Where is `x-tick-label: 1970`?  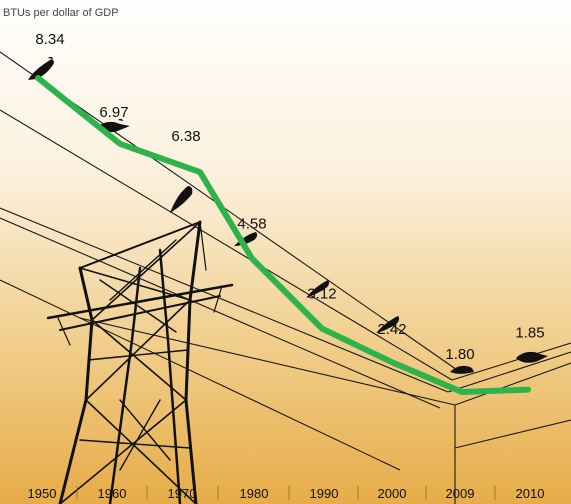 x-tick-label: 1970 is located at coordinates (182, 493).